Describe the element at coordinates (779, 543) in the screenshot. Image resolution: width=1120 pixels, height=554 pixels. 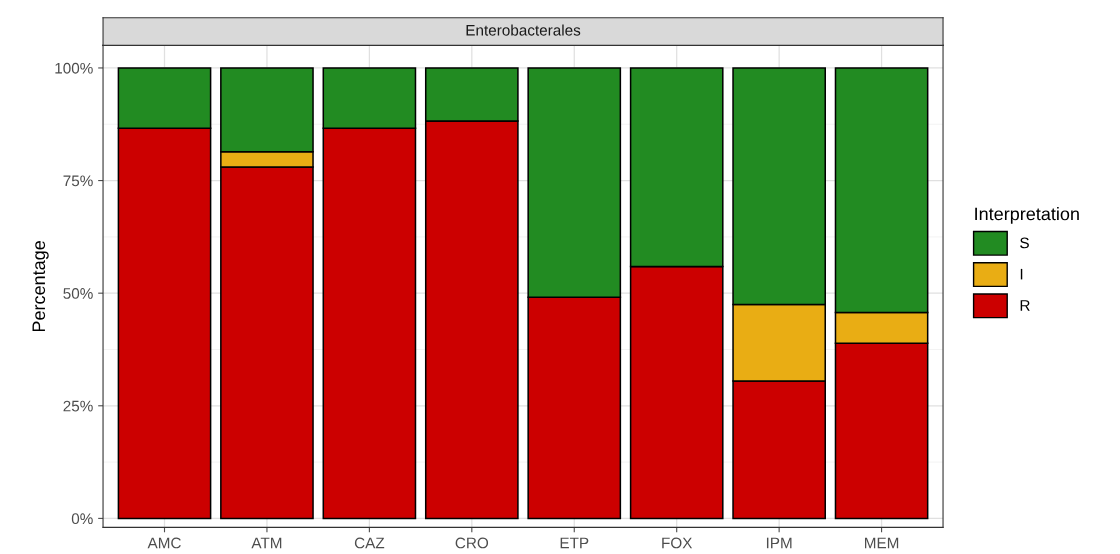
I see `x-tick-label: IPM` at that location.